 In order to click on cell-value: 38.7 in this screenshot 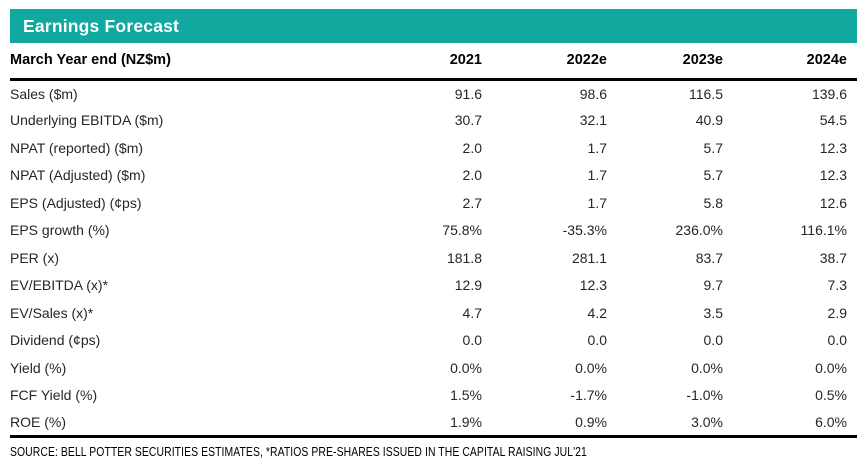, I will do `click(833, 257)`.